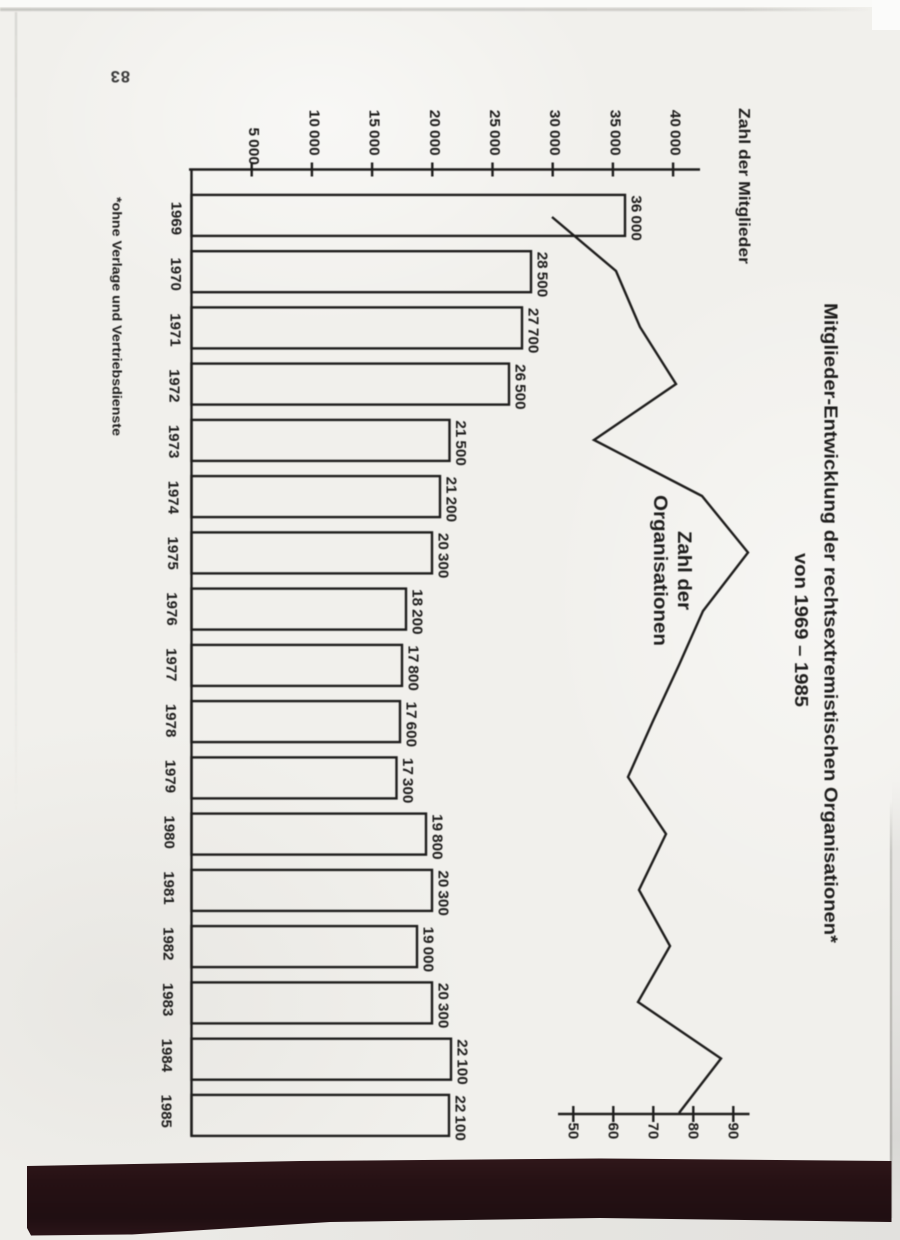  I want to click on svg-text: 26 500, so click(520, 387).